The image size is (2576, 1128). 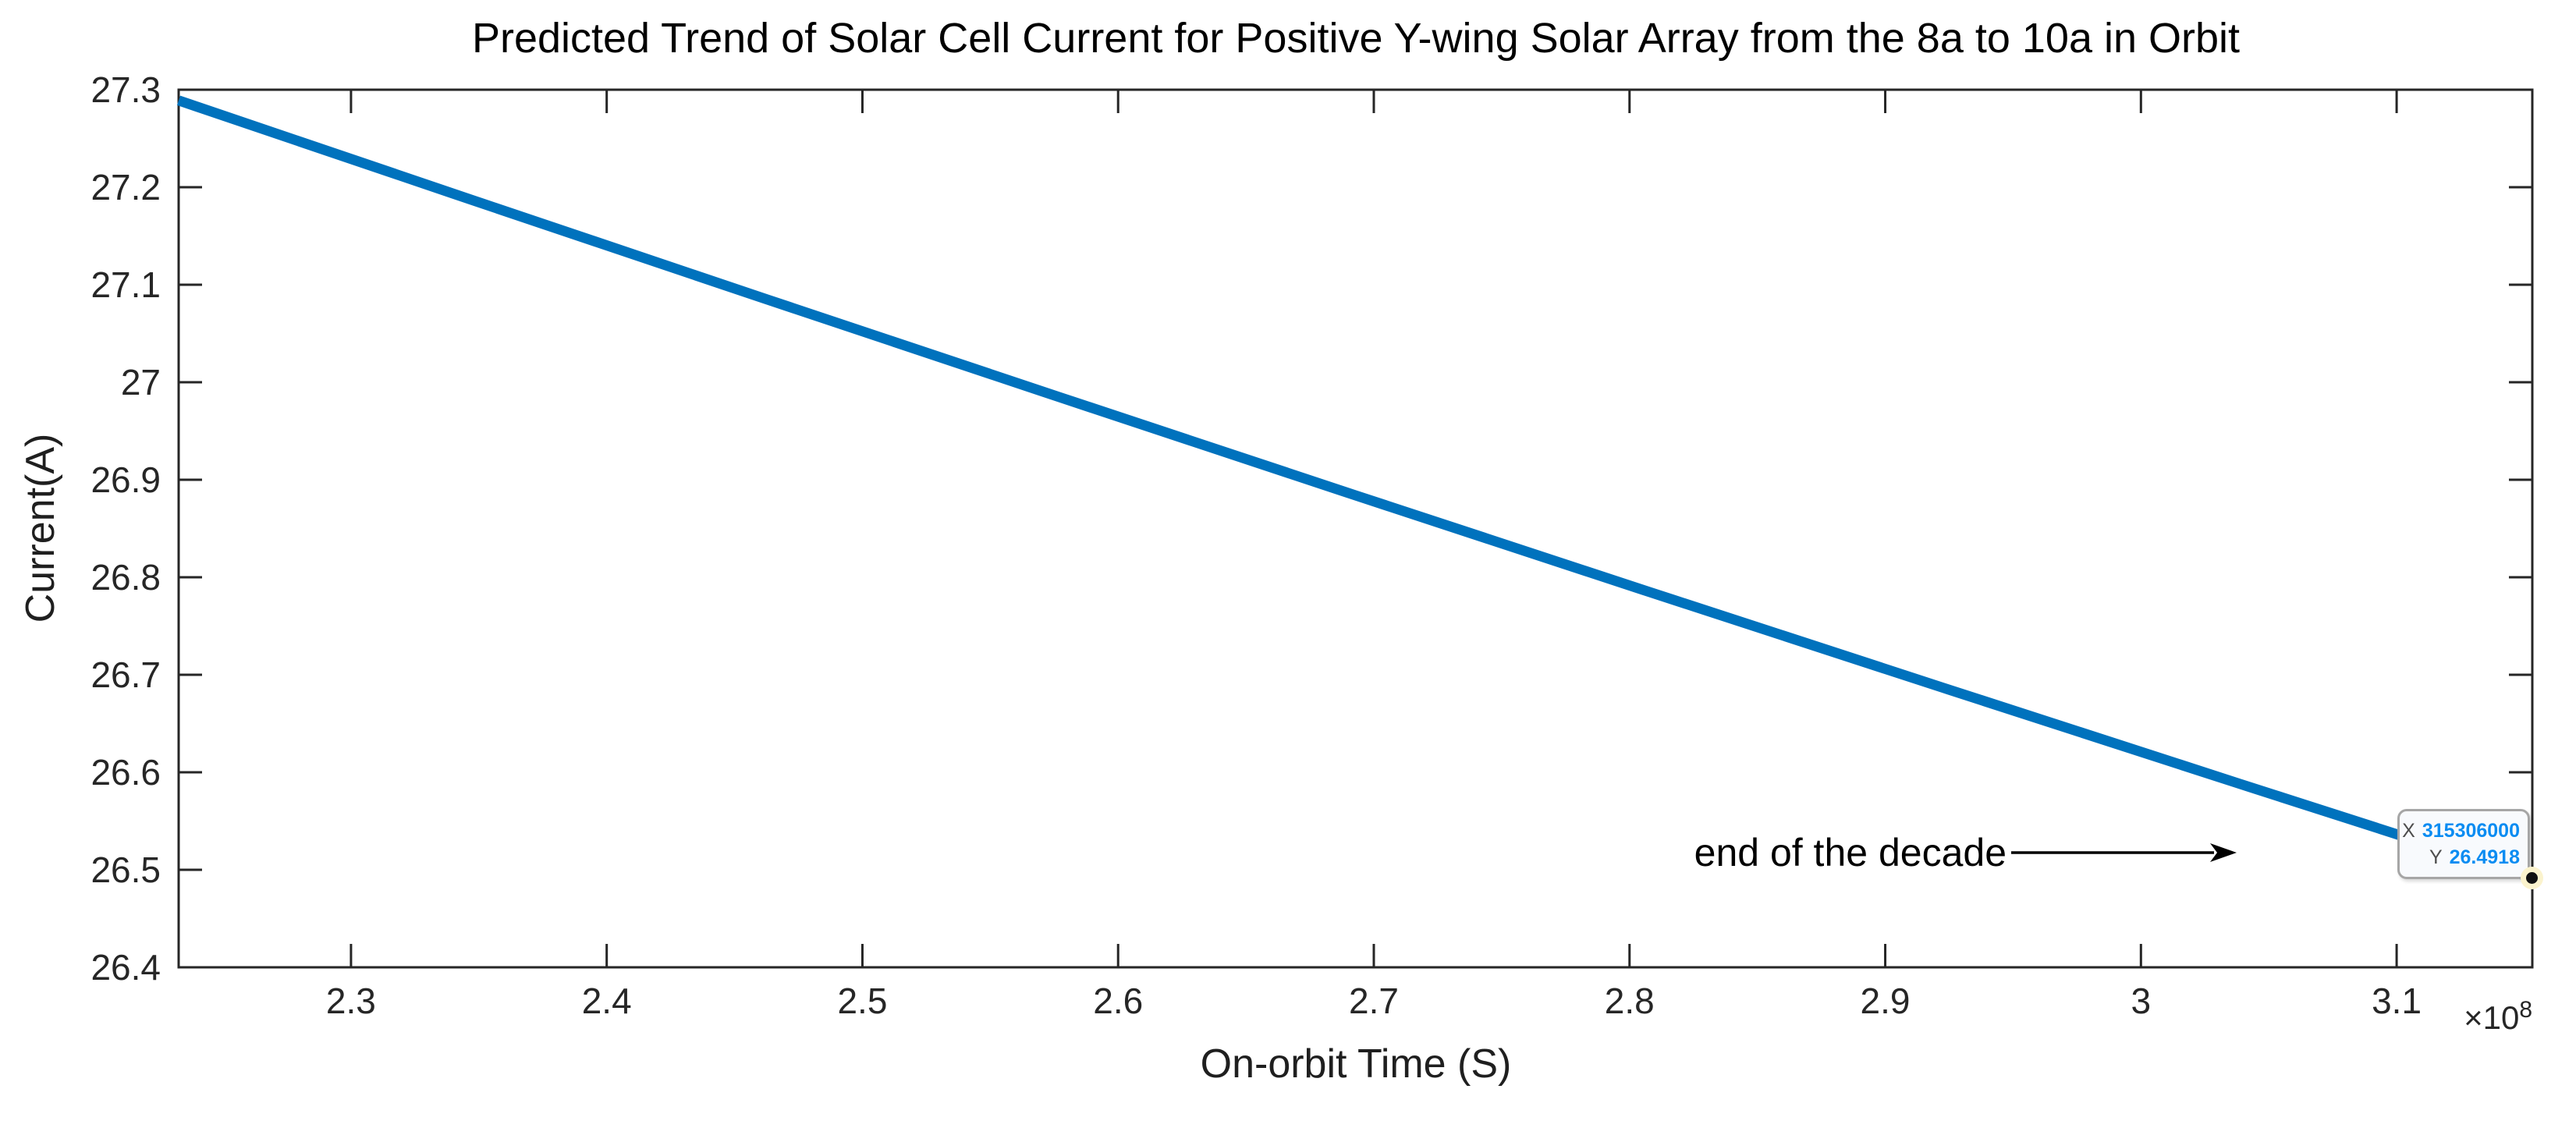 What do you see at coordinates (2397, 1001) in the screenshot?
I see `x-tick-label: 3.1` at bounding box center [2397, 1001].